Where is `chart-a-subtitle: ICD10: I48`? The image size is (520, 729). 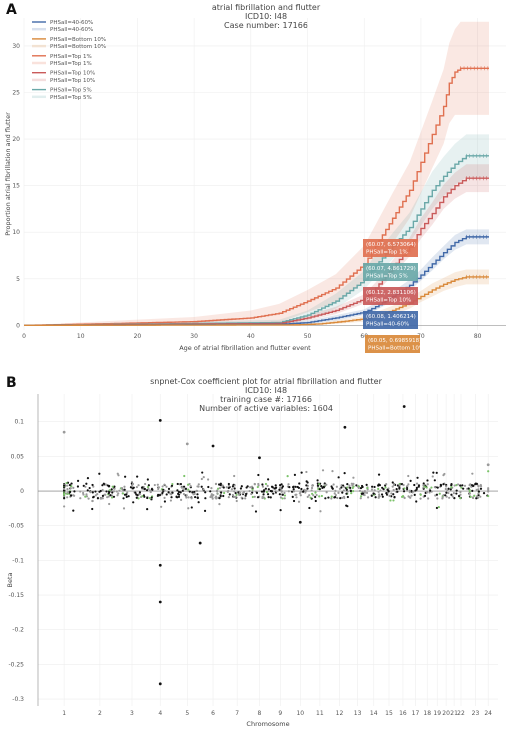
chart-a-subtitle: ICD10: I48 is located at coordinates (266, 16).